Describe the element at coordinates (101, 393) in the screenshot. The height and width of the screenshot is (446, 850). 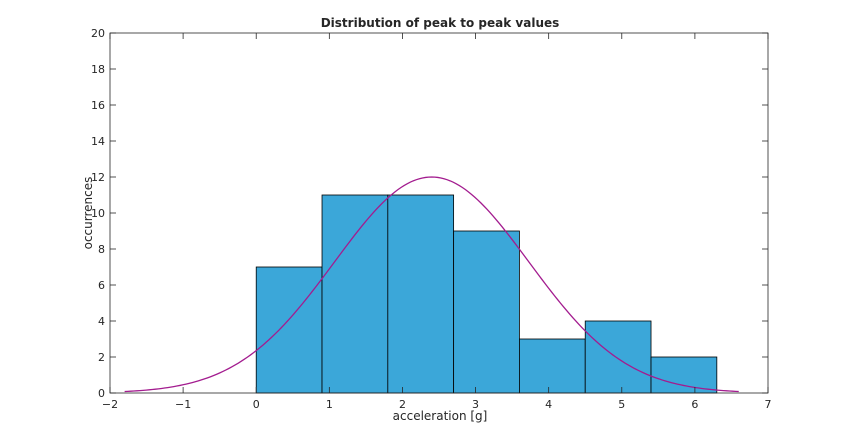
I see `y-tick-label: 0` at that location.